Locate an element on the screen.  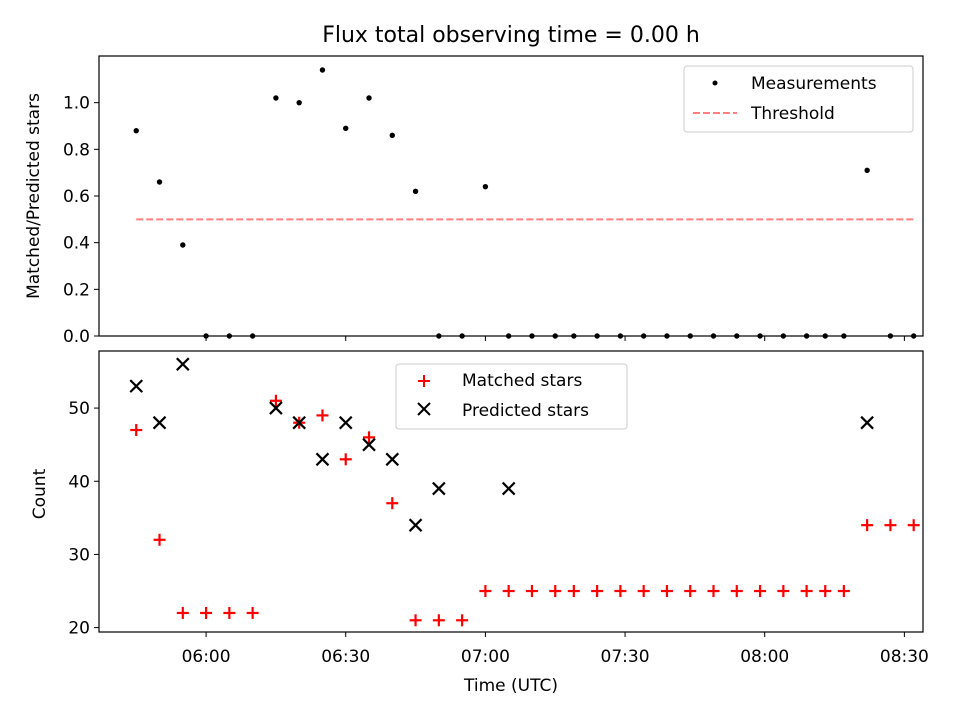
x-tick-label: 08:30 is located at coordinates (904, 657).